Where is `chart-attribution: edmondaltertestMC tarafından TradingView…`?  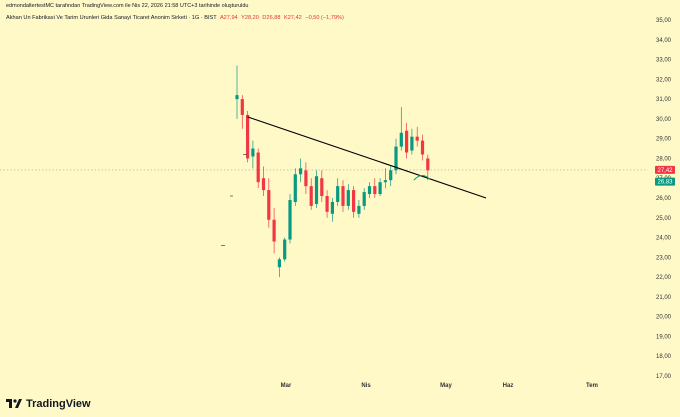 chart-attribution: edmondaltertestMC tarafından TradingView… is located at coordinates (127, 6).